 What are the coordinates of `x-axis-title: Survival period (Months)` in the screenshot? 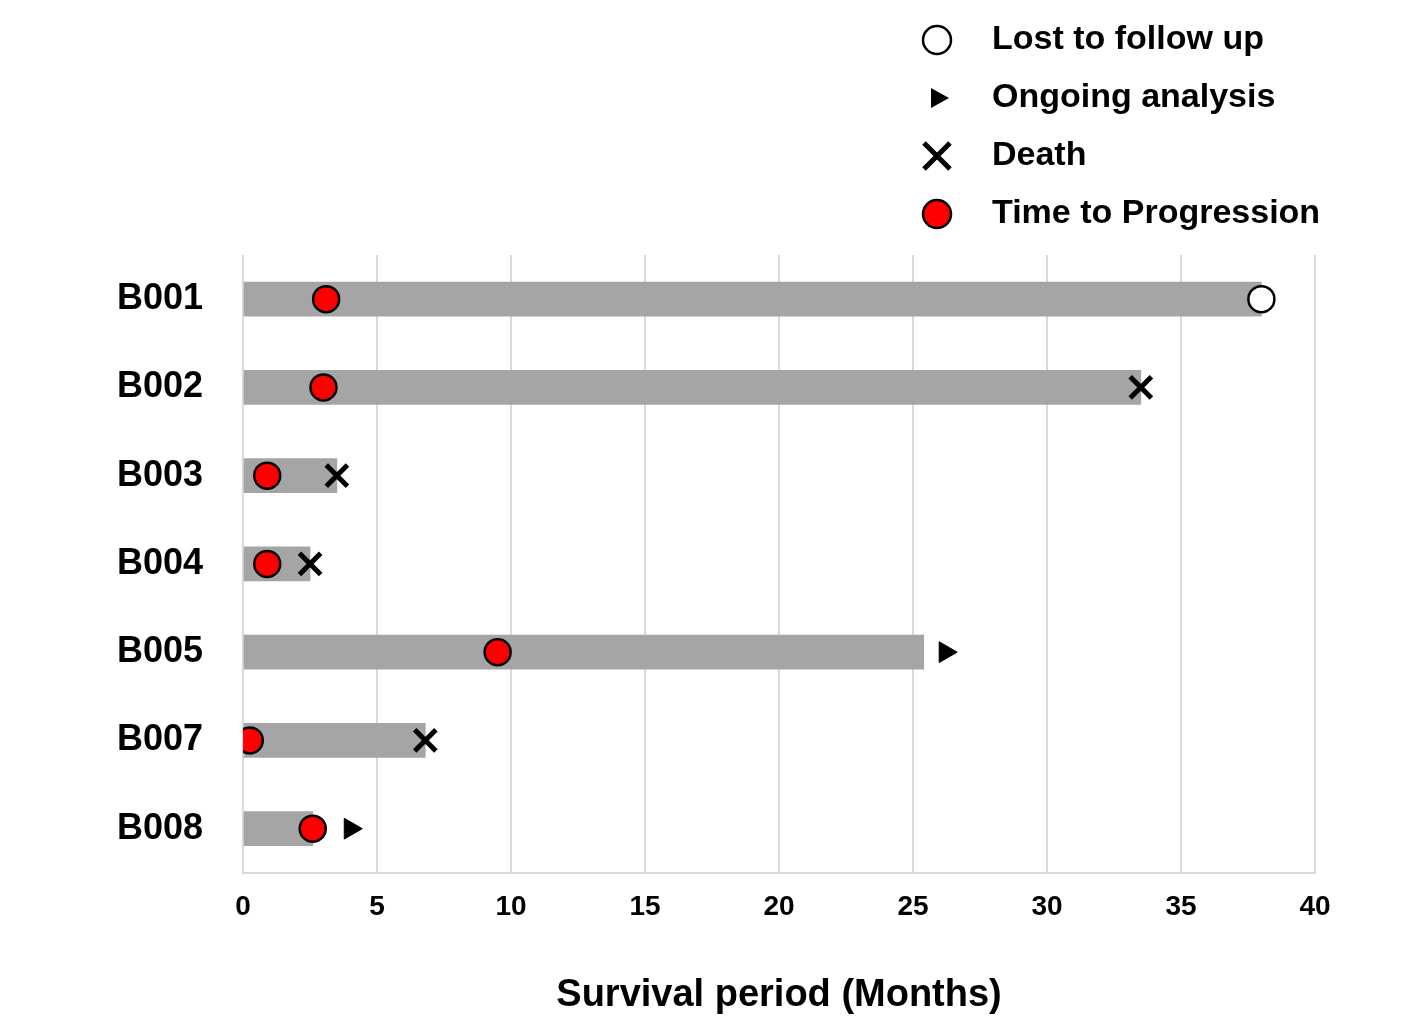 It's located at (779, 992).